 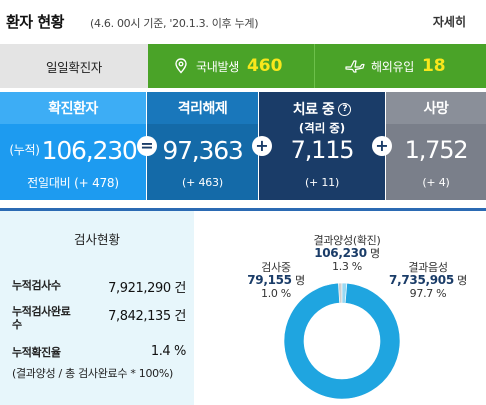 I want to click on slice-label-negative: 결과음성 7,735,905 명 97.7 %, so click(x=428, y=280).